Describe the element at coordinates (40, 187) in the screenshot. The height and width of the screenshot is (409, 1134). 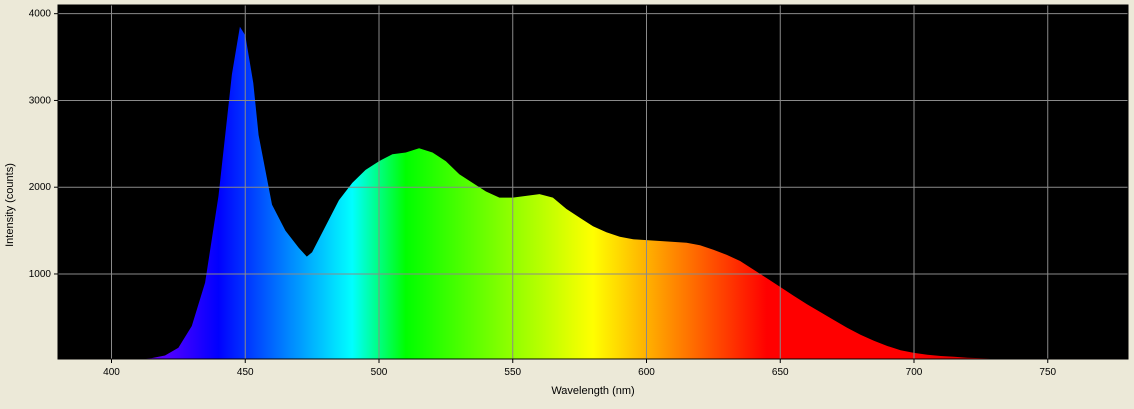
I see `y-tick-label: 2000` at that location.